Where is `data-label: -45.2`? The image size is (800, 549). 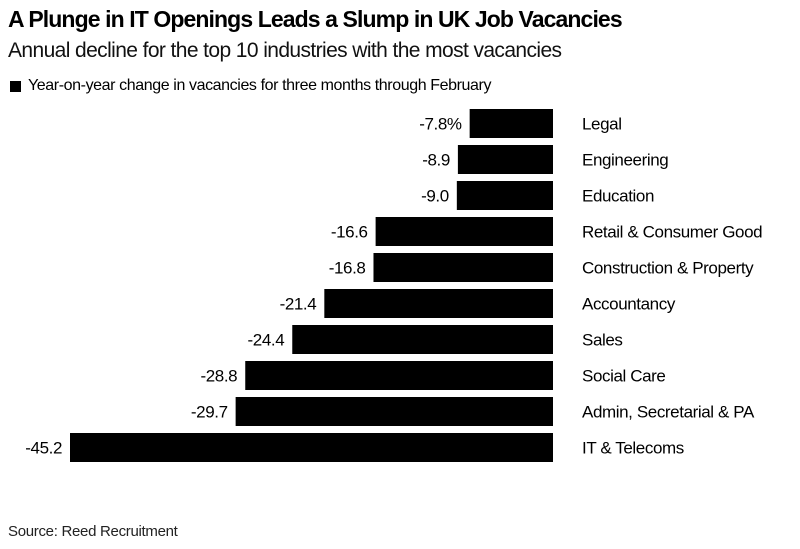 data-label: -45.2 is located at coordinates (43, 448).